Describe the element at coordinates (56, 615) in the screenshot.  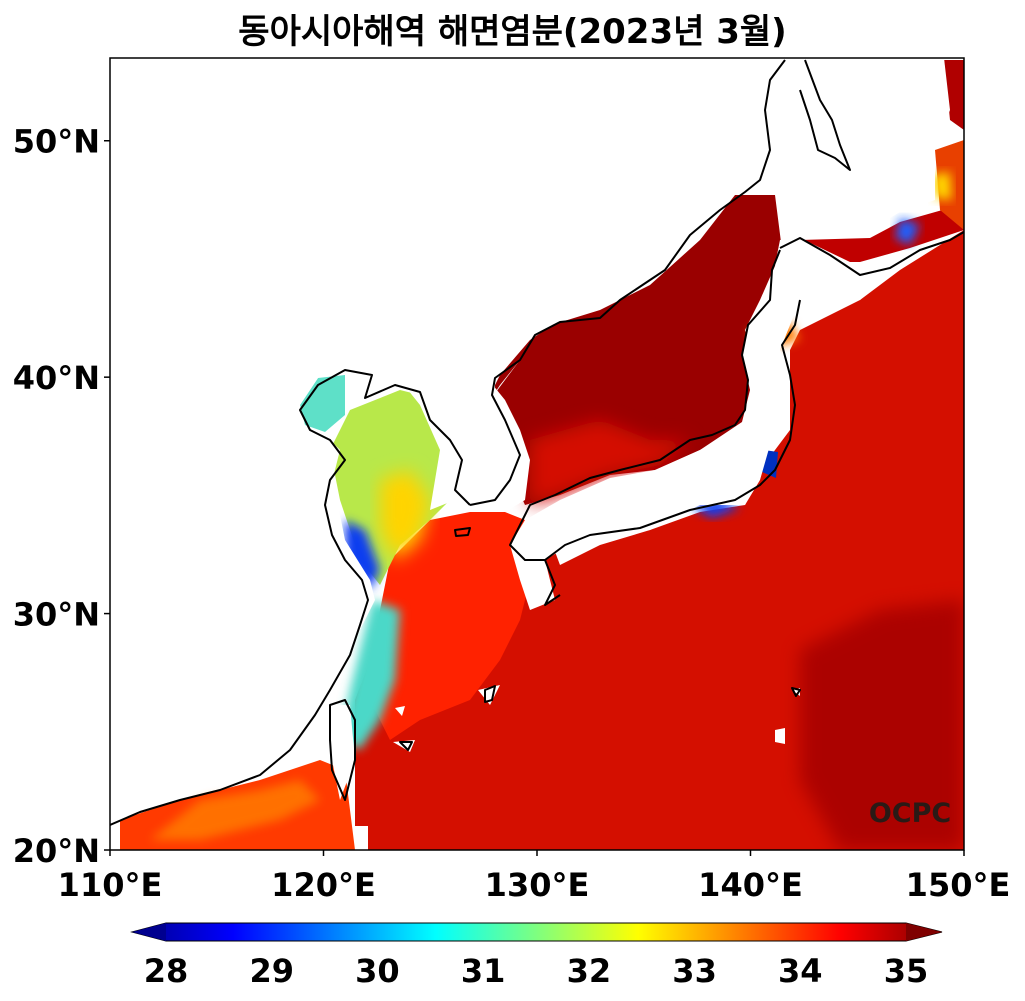
I see `lat-tick-label: 30°N` at that location.